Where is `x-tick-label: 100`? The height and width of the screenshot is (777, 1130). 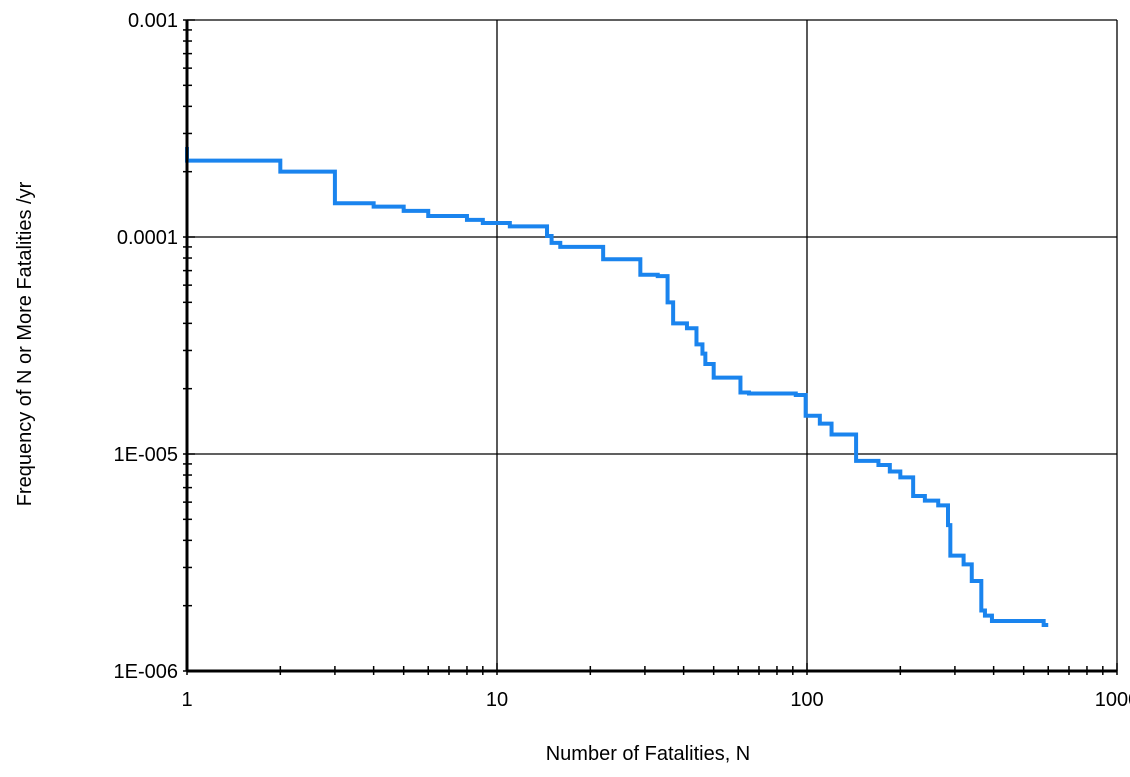
x-tick-label: 100 is located at coordinates (806, 700).